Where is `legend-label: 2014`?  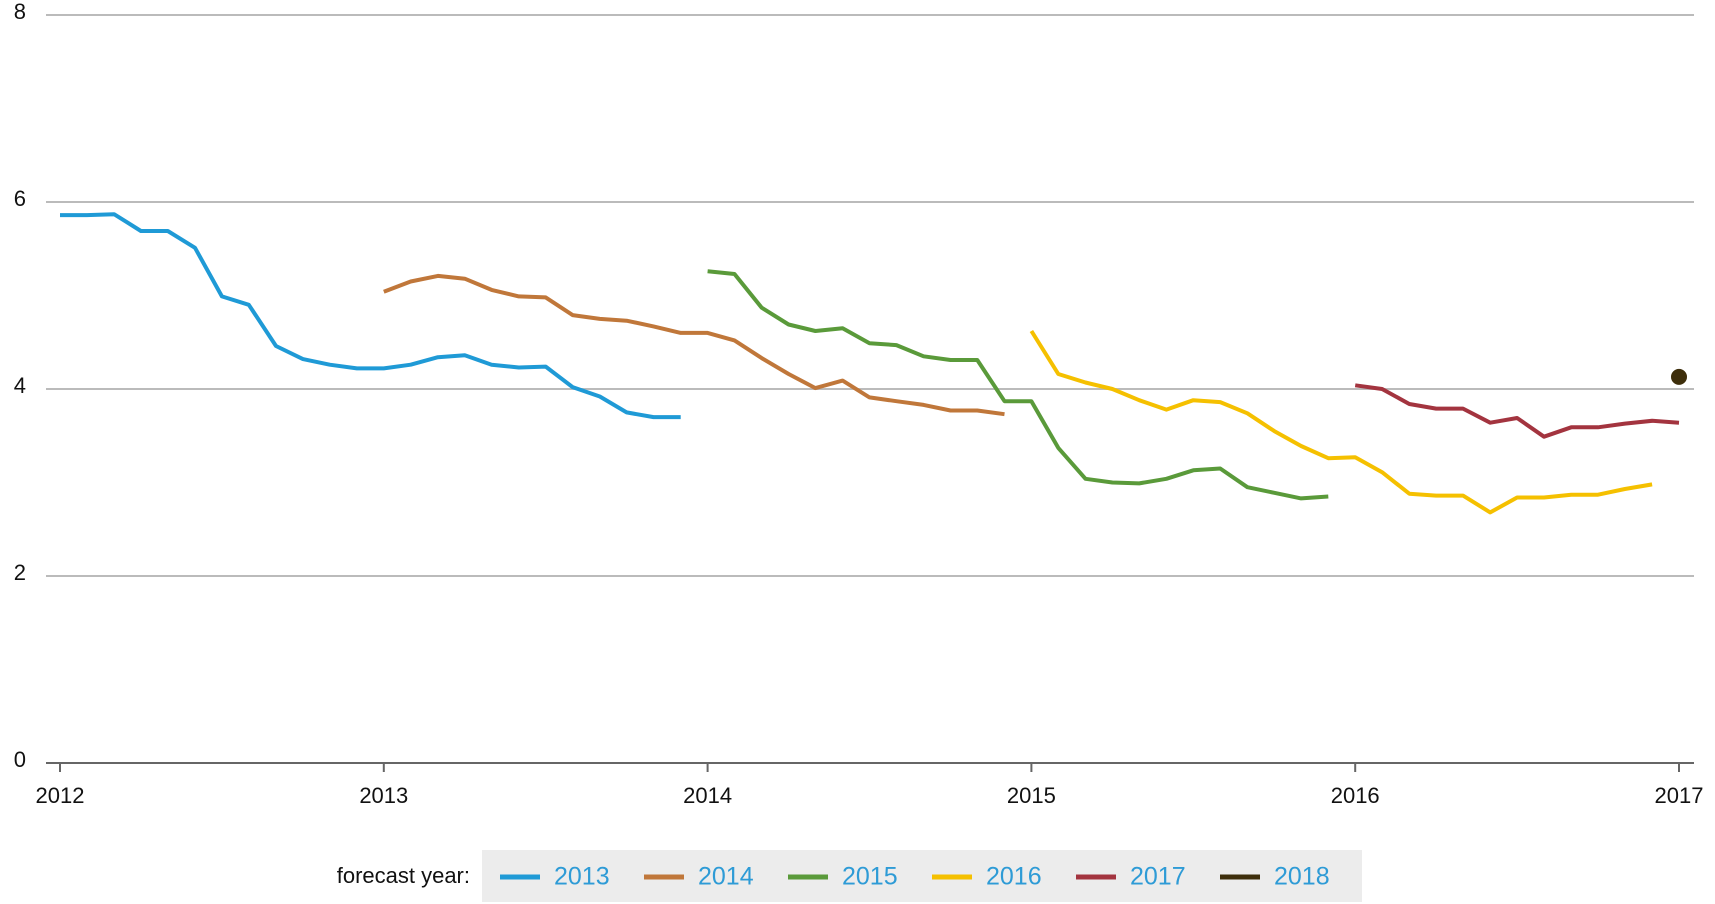 legend-label: 2014 is located at coordinates (726, 877).